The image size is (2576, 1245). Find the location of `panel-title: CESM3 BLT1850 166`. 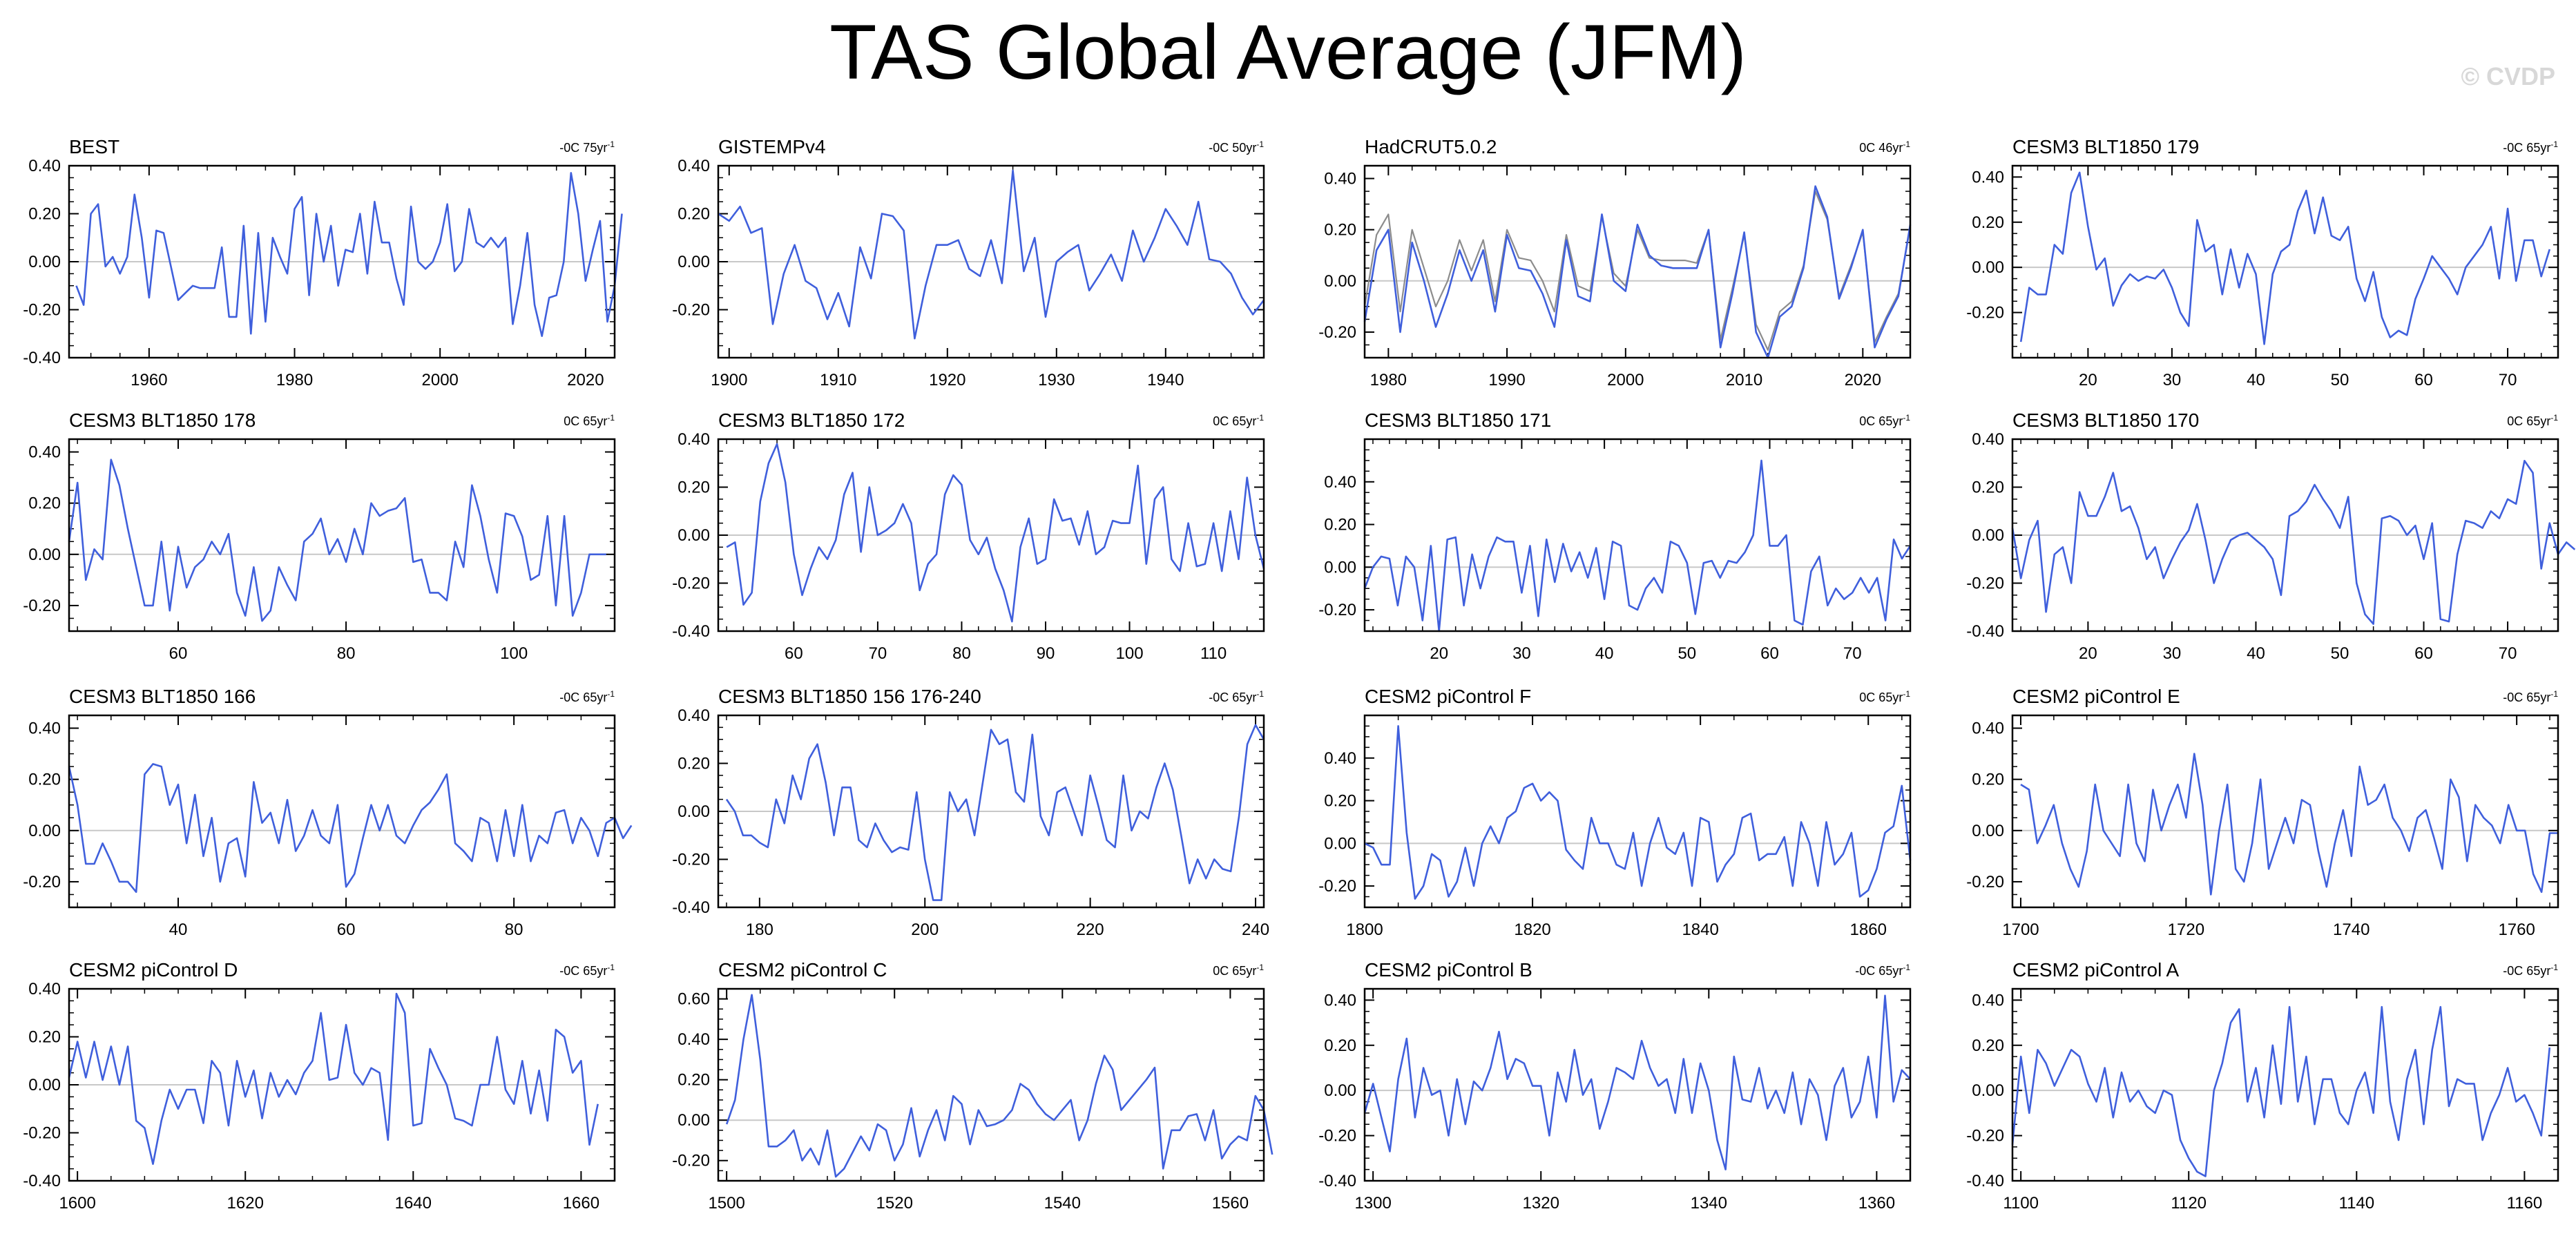

panel-title: CESM3 BLT1850 166 is located at coordinates (162, 697).